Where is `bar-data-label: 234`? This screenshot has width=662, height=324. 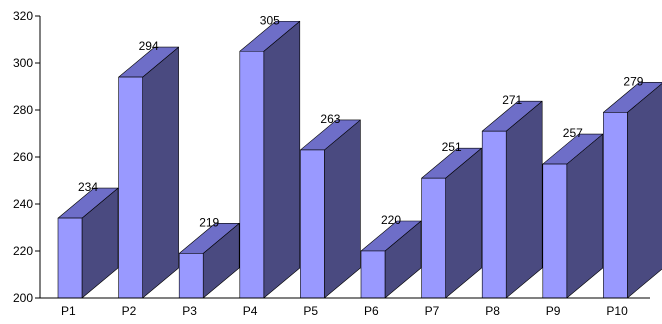 bar-data-label: 234 is located at coordinates (88, 187).